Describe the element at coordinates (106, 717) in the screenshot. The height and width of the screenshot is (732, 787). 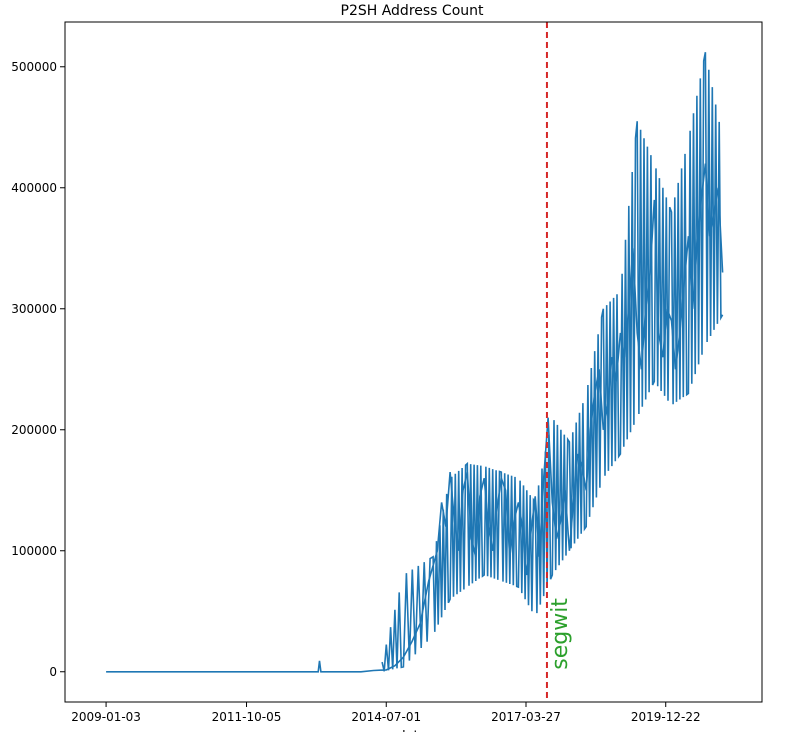
I see `x-tick-label: 2009-01-03` at that location.